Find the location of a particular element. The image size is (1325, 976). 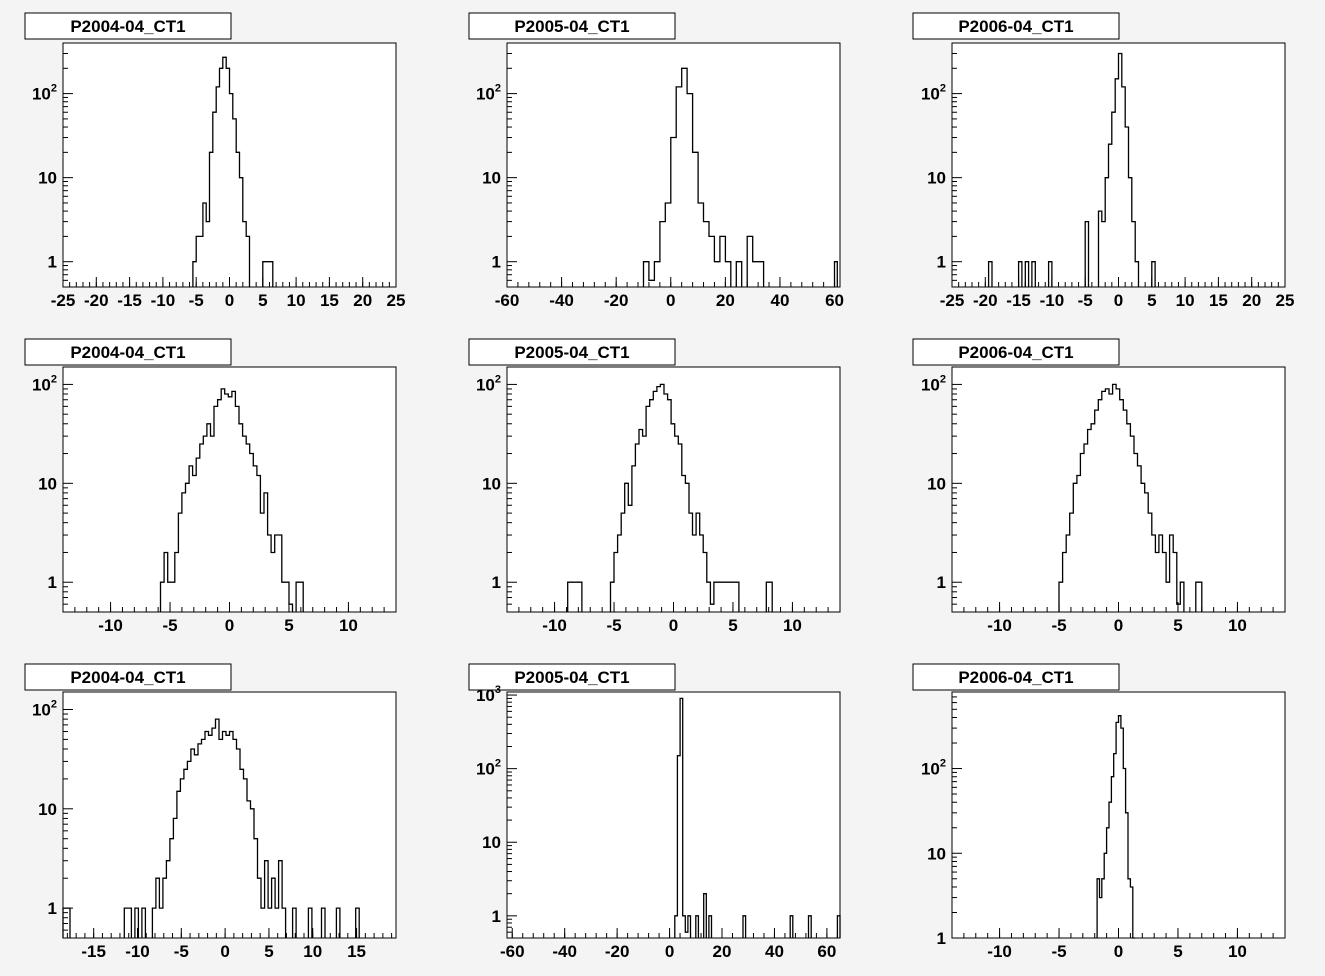

histogram-panel-2: P2005-04_CT1 -60 -40 -20 0 20 40 60 1 10 10² is located at coordinates (656, 161).